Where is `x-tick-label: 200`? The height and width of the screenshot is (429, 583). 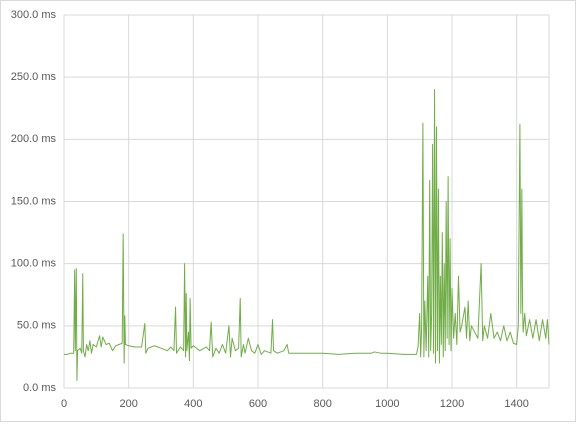 x-tick-label: 200 is located at coordinates (128, 404).